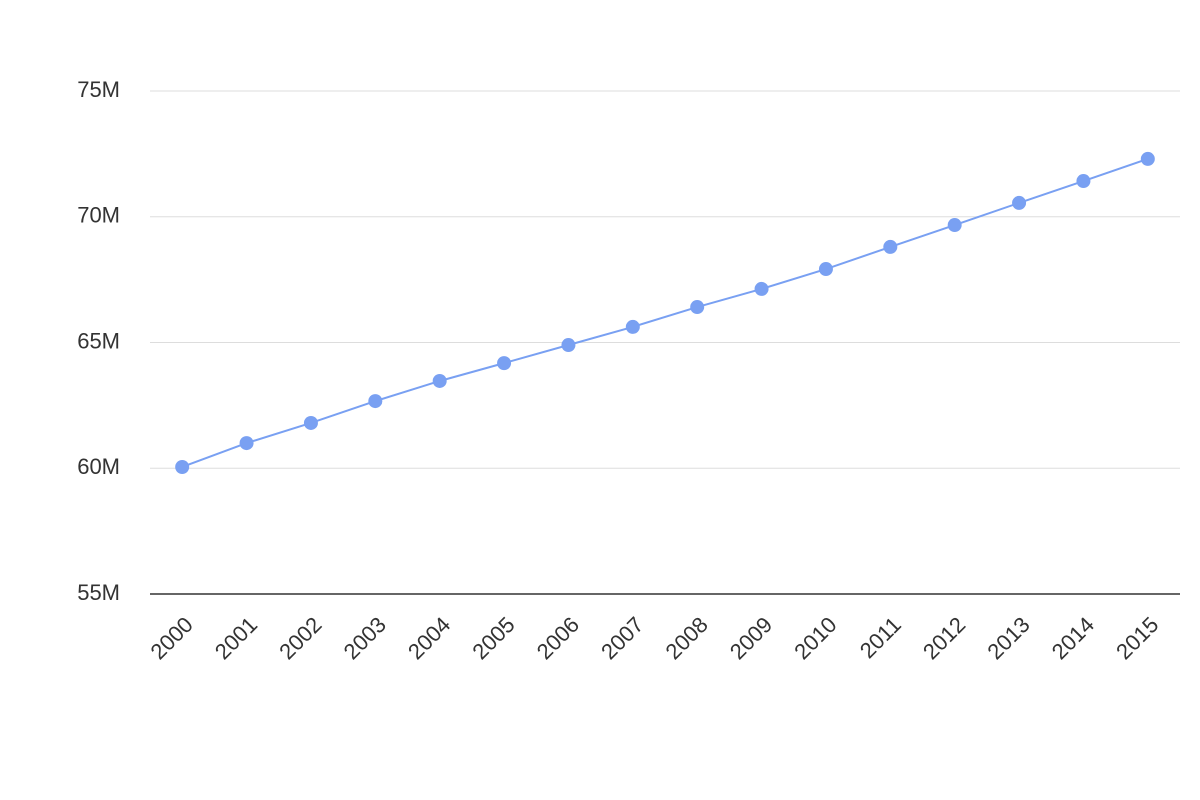  What do you see at coordinates (236, 638) in the screenshot?
I see `x-tick-label: 2001` at bounding box center [236, 638].